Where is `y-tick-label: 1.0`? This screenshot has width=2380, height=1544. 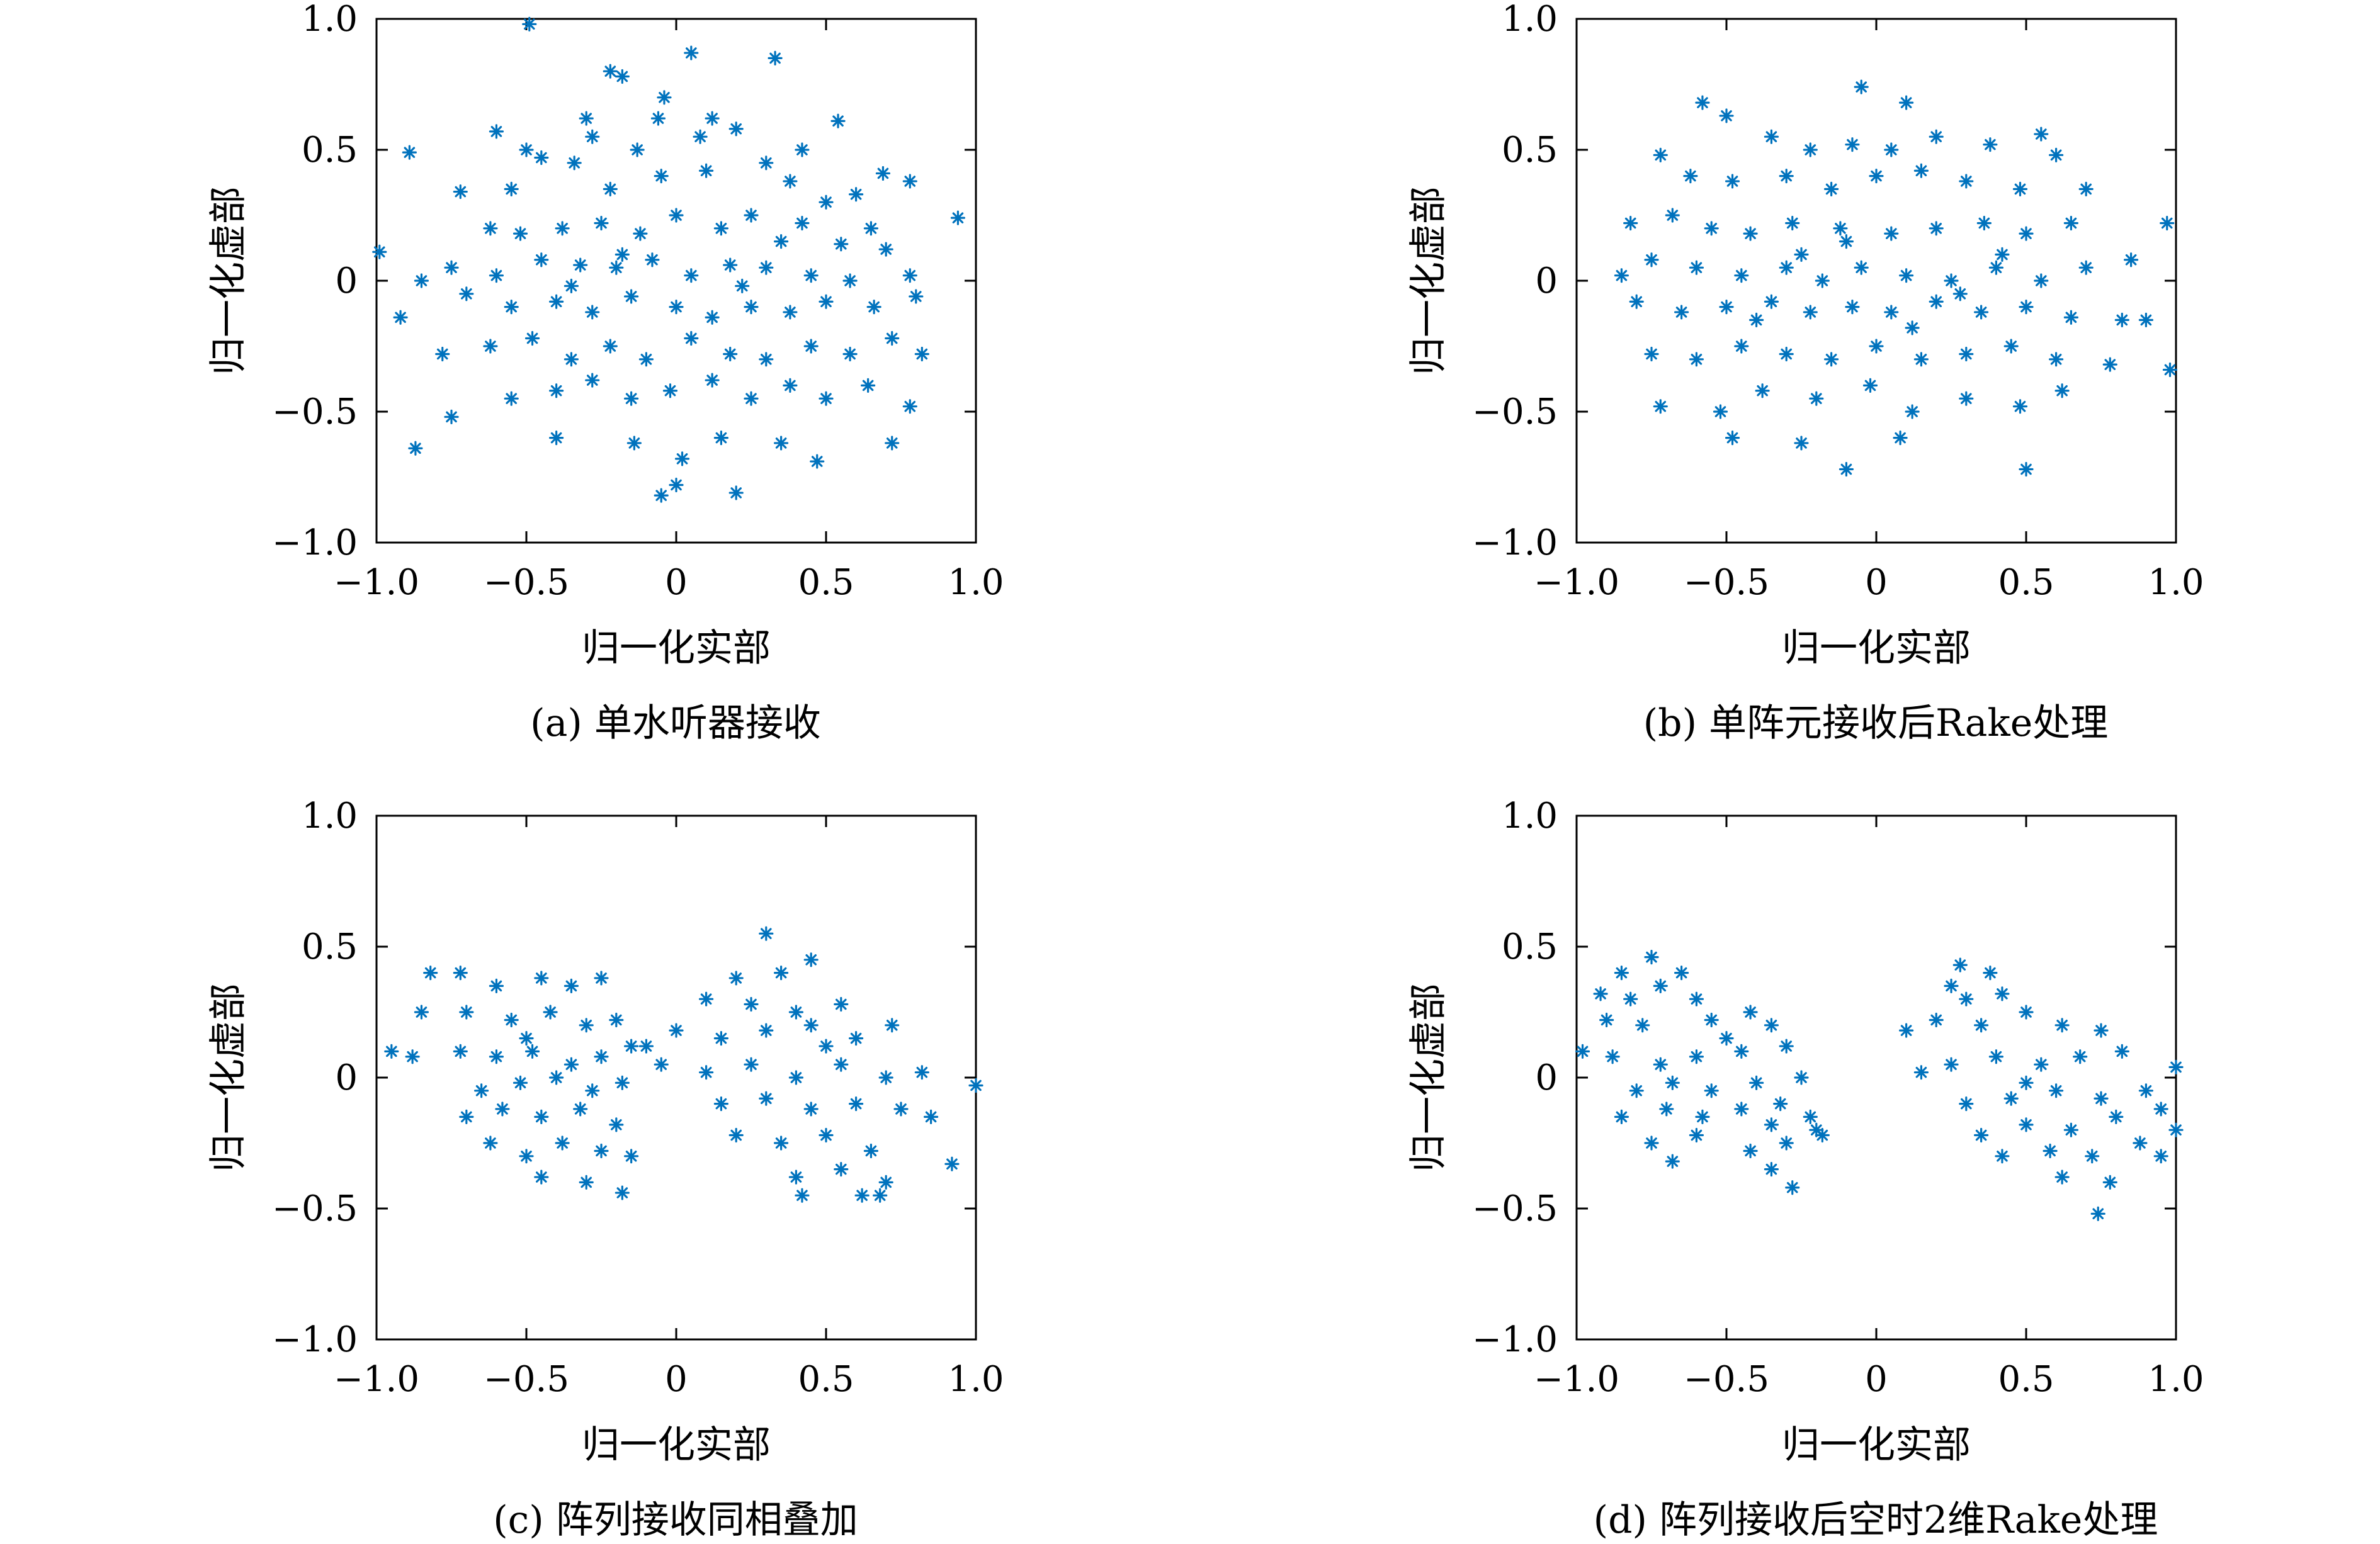 y-tick-label: 1.0 is located at coordinates (330, 816).